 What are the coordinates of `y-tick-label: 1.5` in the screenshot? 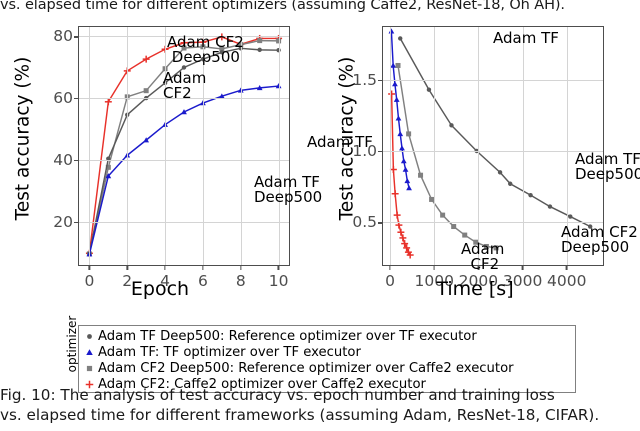 It's located at (367, 79).